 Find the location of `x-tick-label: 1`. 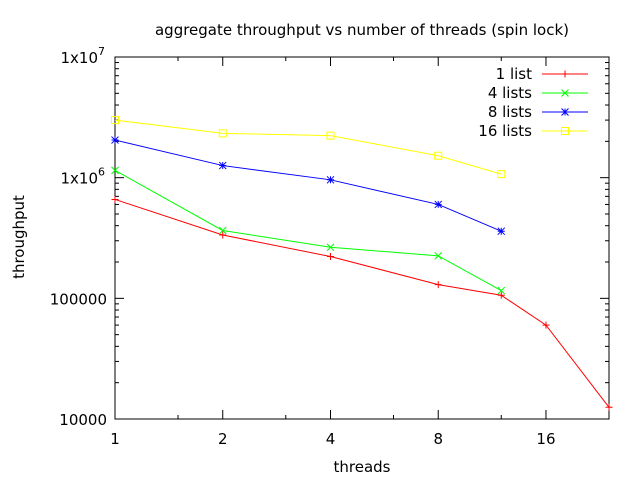

x-tick-label: 1 is located at coordinates (115, 439).